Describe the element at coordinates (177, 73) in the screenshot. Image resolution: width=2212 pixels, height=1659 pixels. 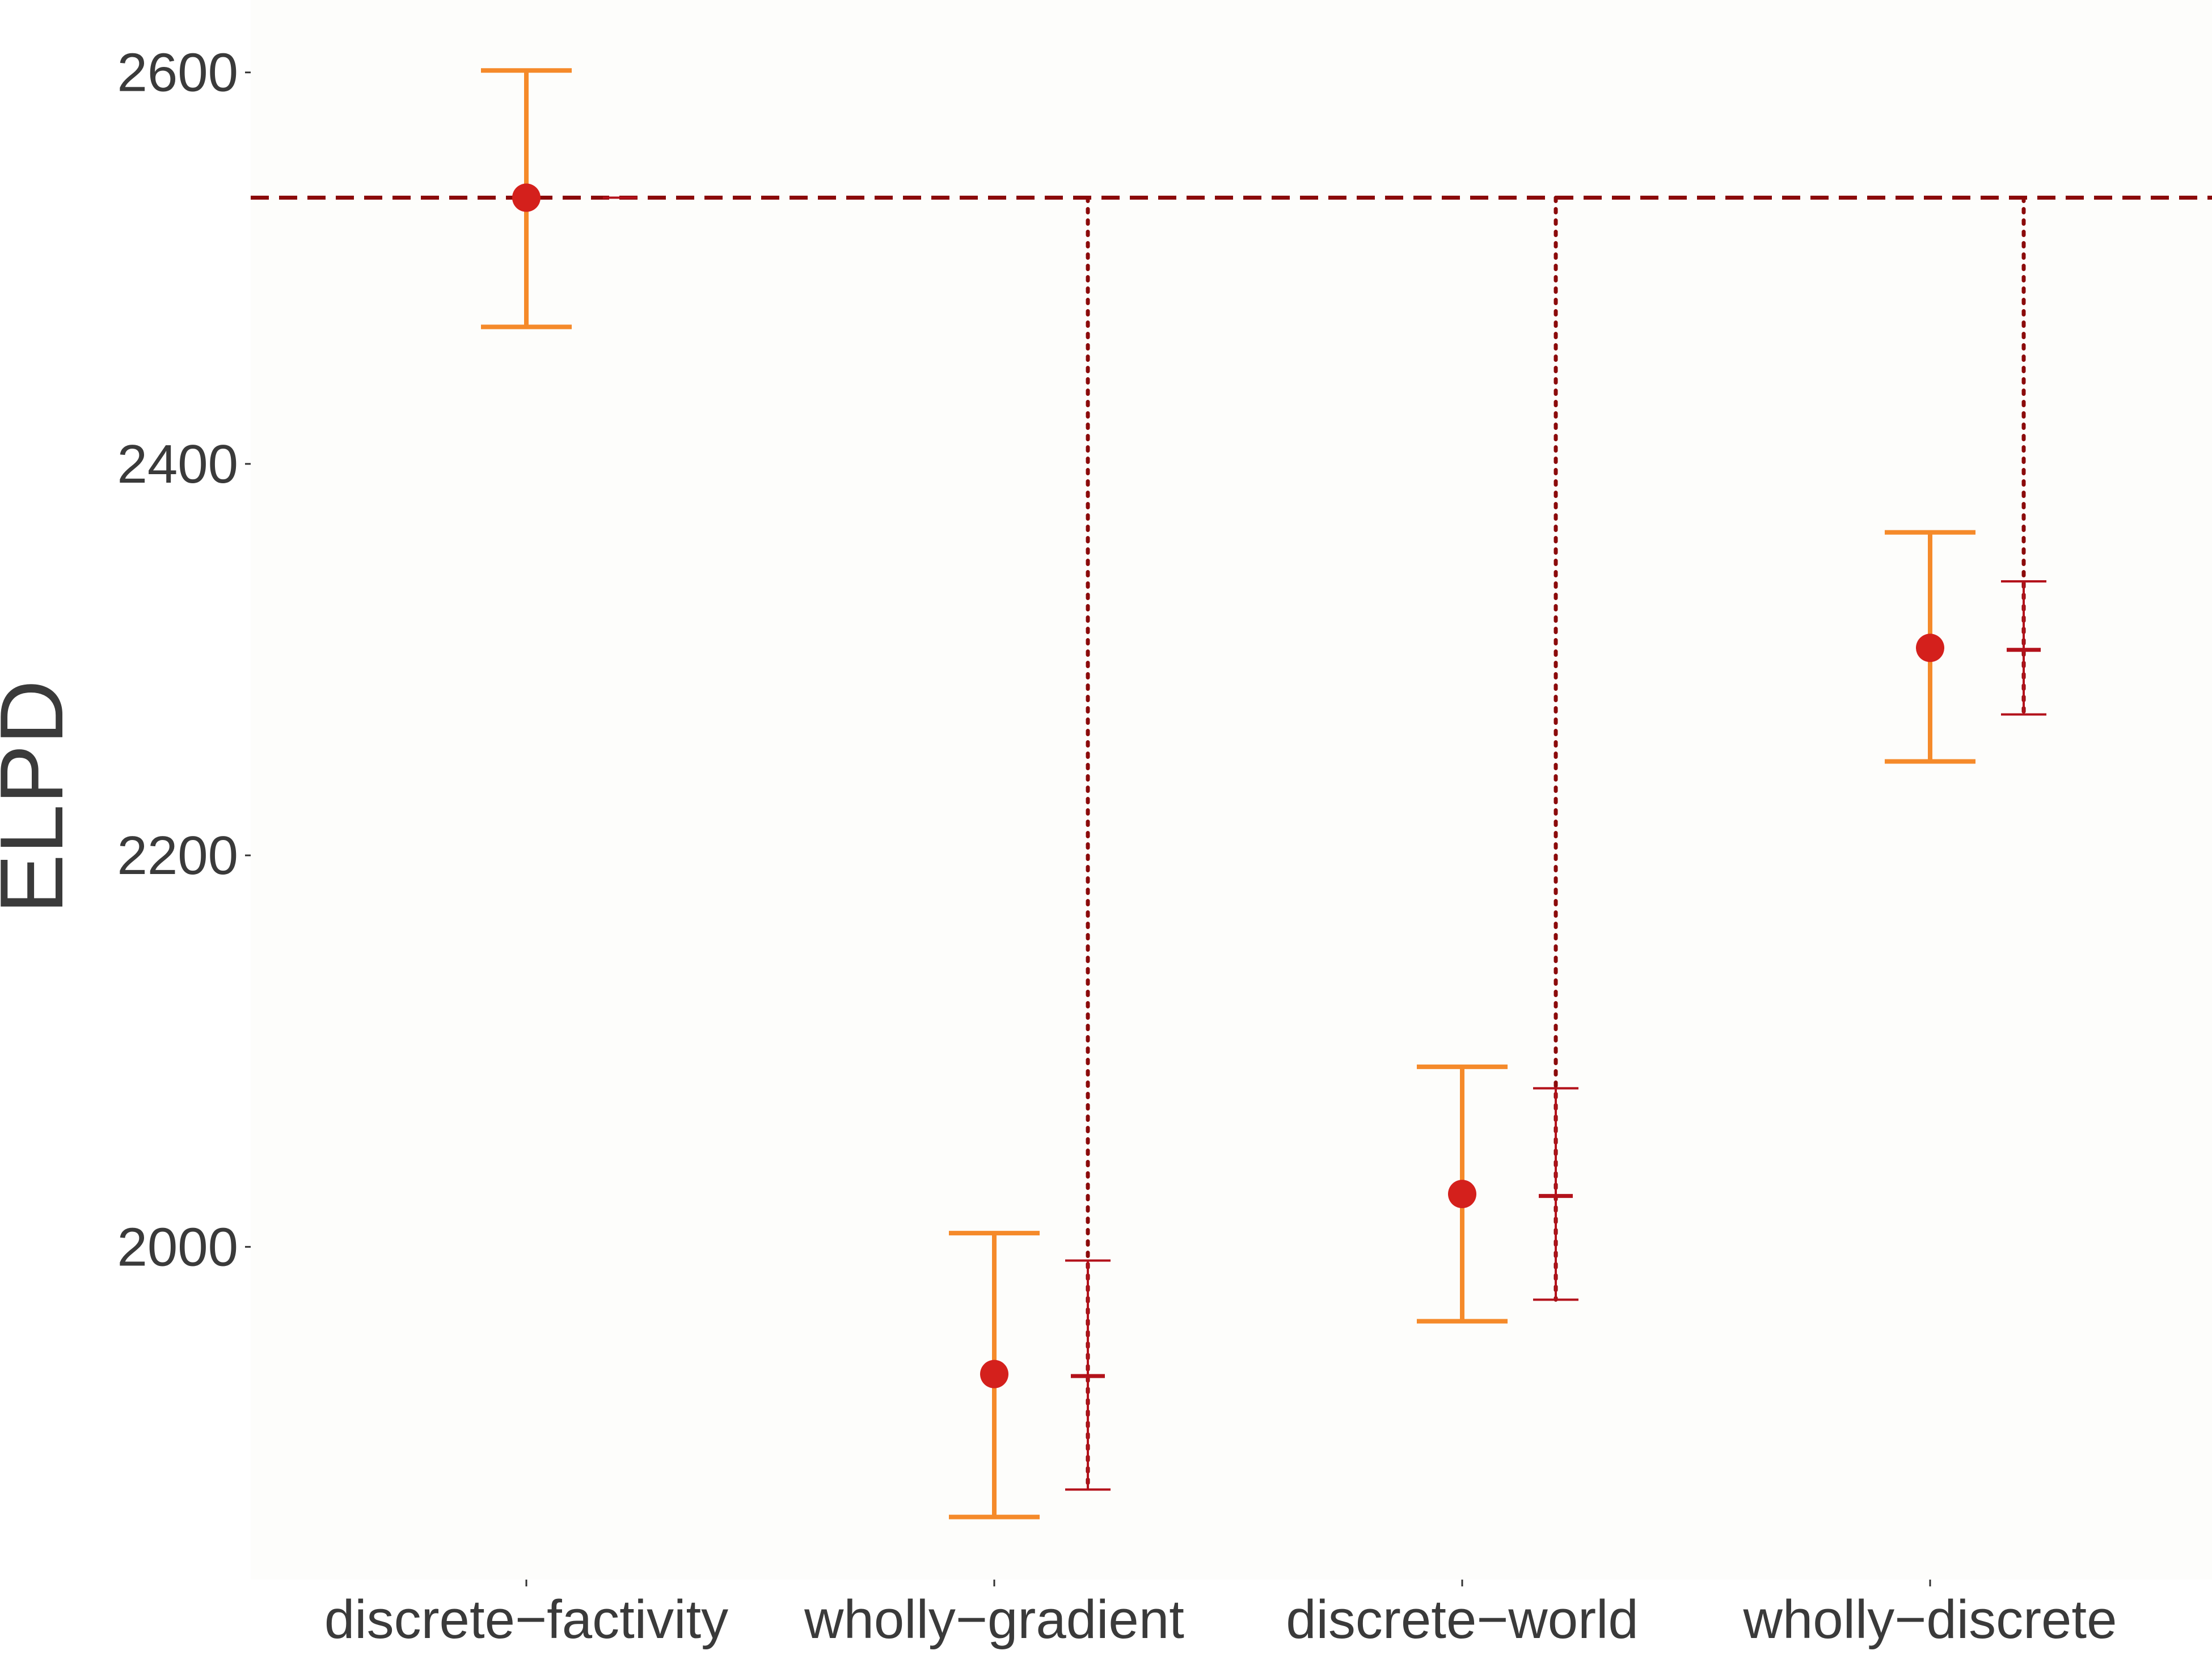
I see `y-tick-label: 2600` at that location.